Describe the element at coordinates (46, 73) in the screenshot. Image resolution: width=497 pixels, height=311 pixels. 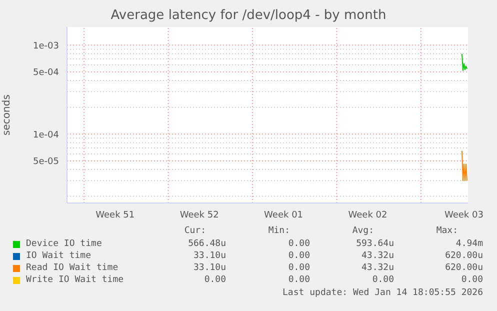
I see `y-tick-label: 5e-04` at that location.